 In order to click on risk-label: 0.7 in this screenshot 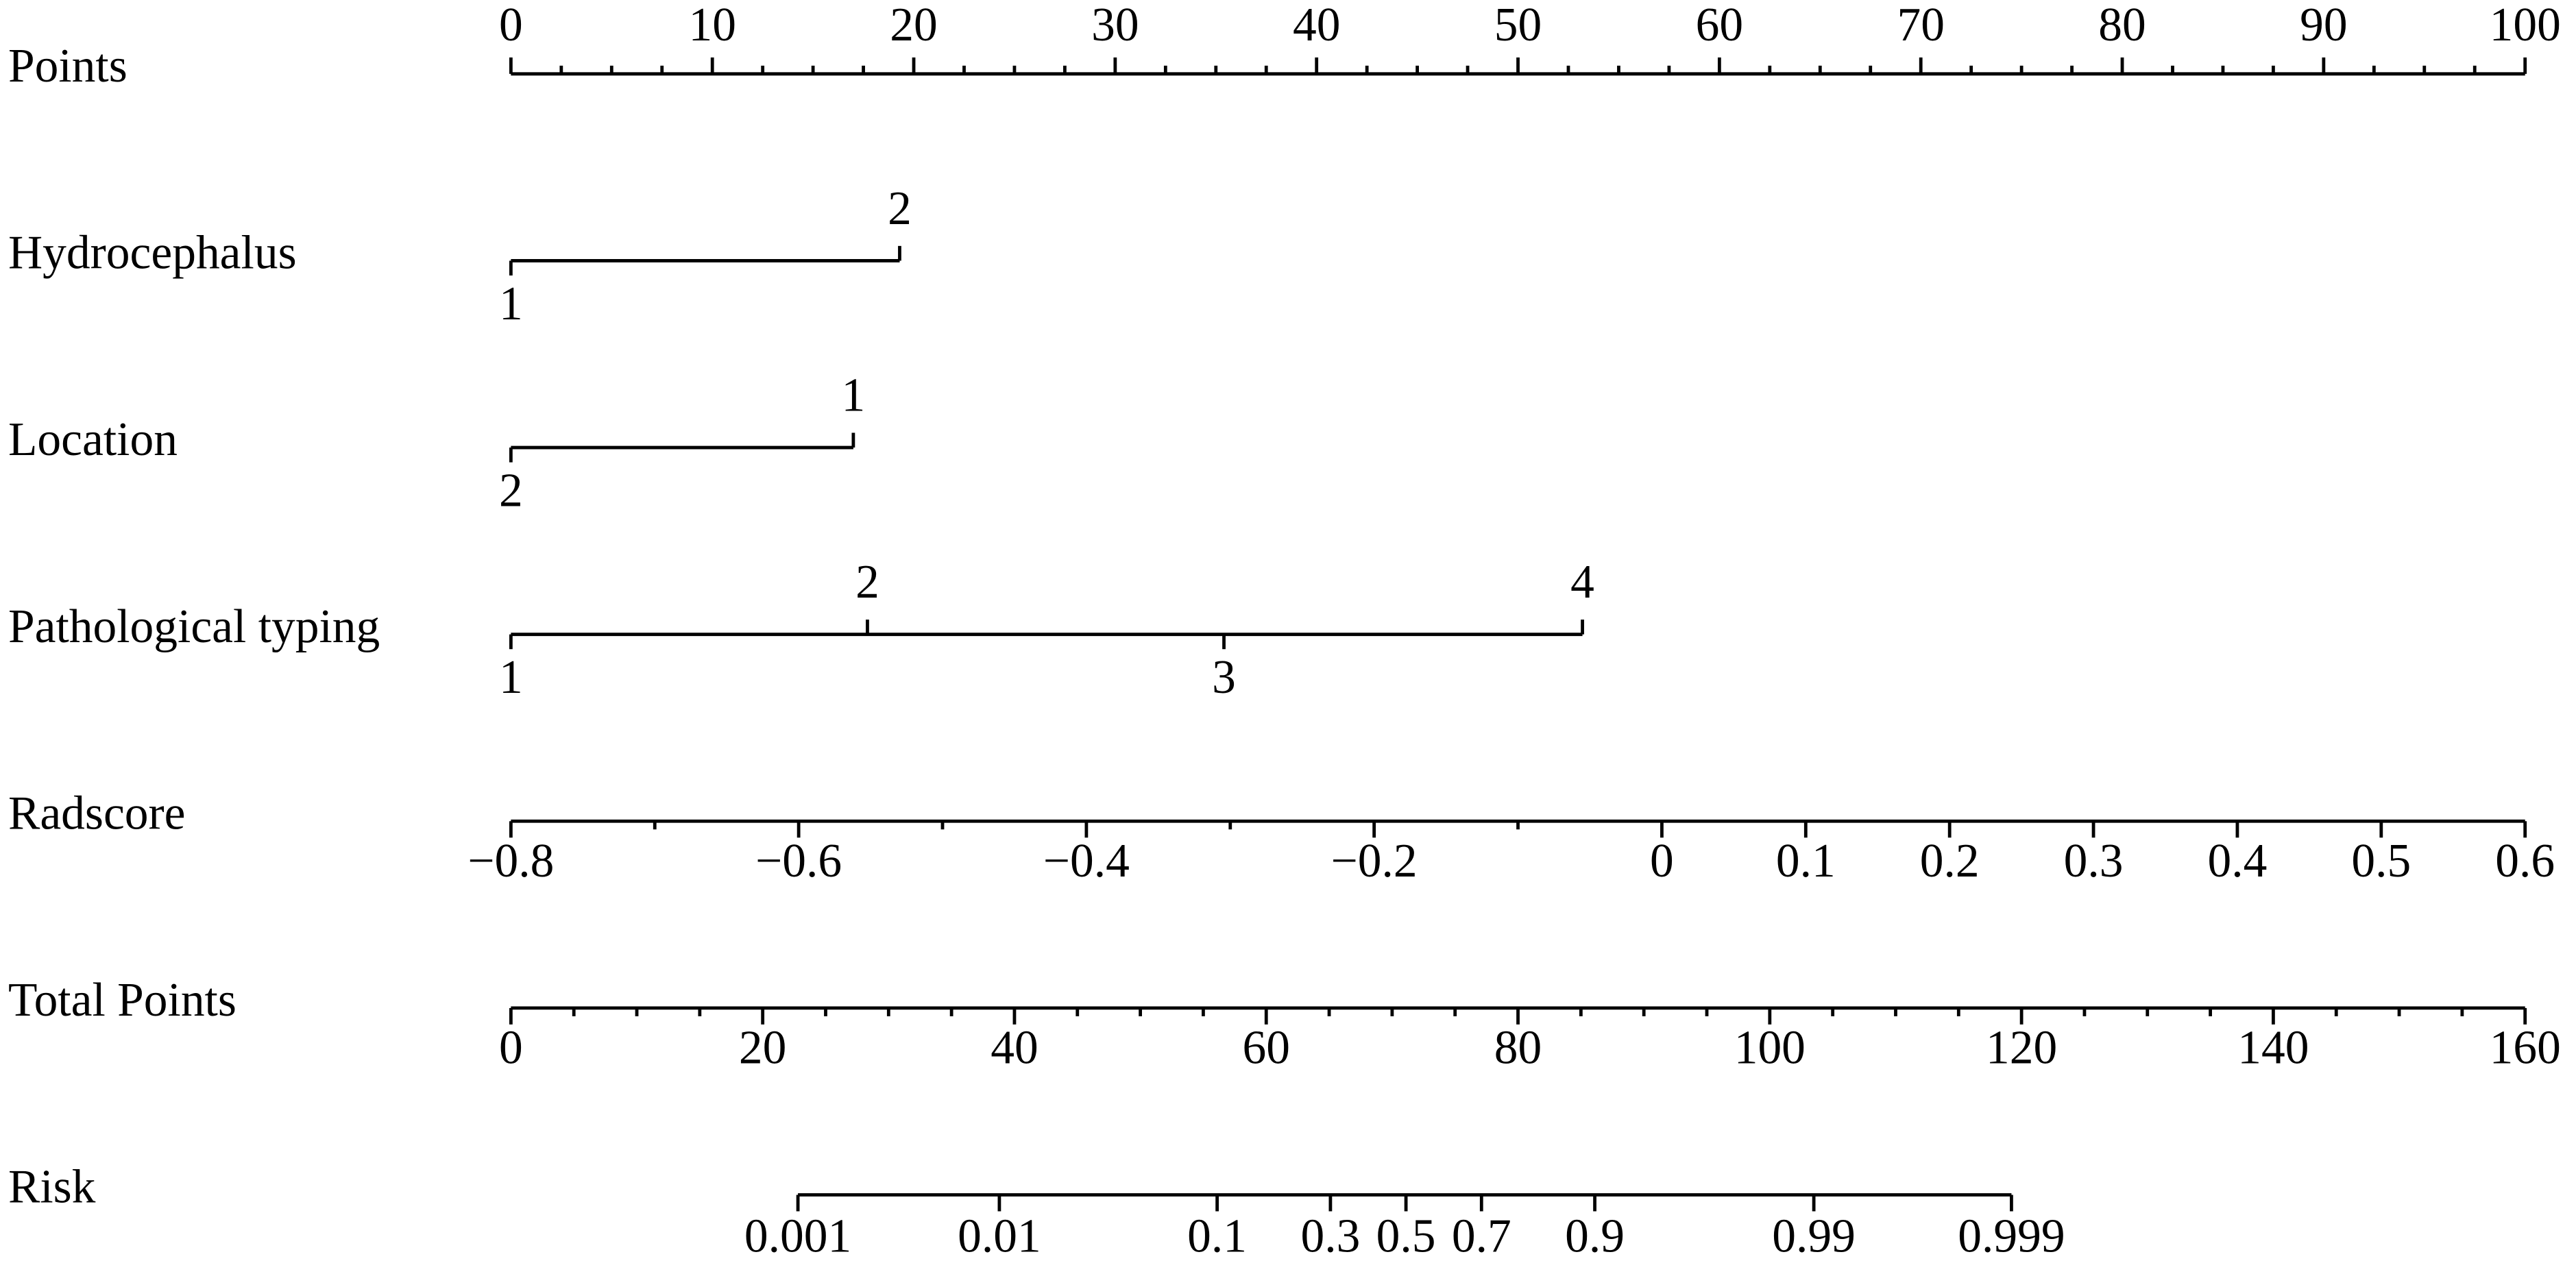, I will do `click(1481, 1236)`.